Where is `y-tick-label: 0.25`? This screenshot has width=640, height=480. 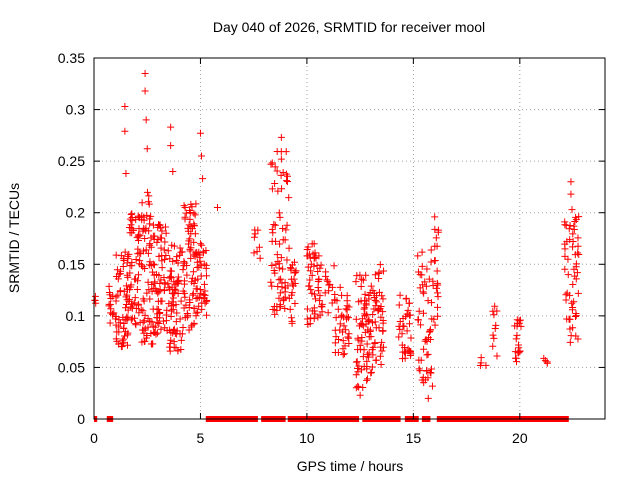
y-tick-label: 0.25 is located at coordinates (71, 161).